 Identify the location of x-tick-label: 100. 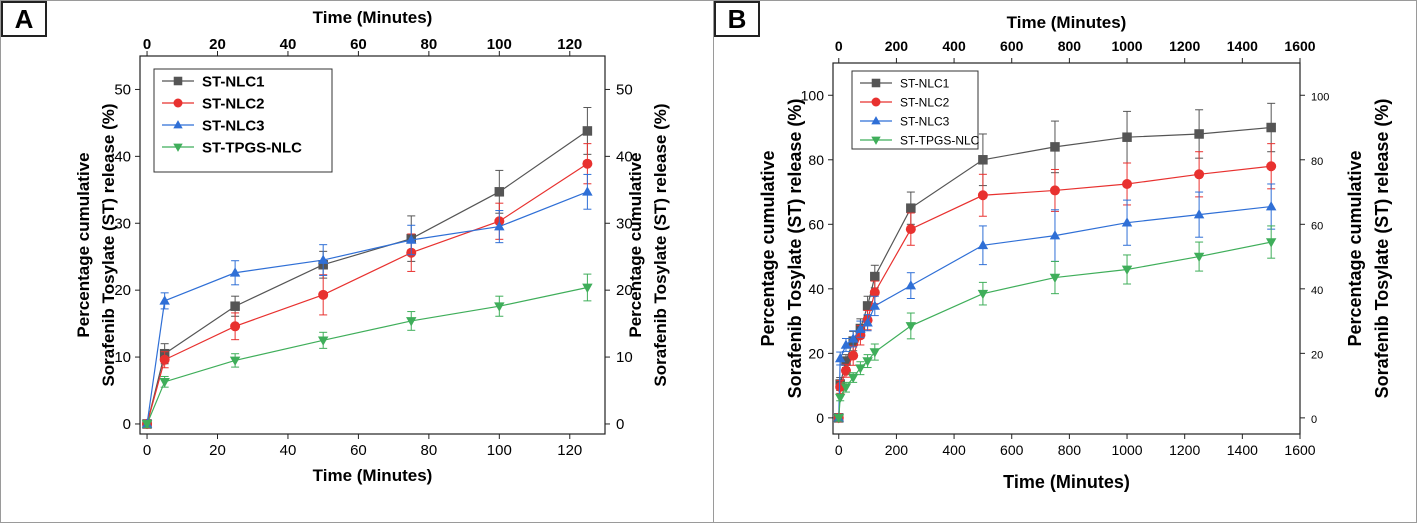
(499, 450).